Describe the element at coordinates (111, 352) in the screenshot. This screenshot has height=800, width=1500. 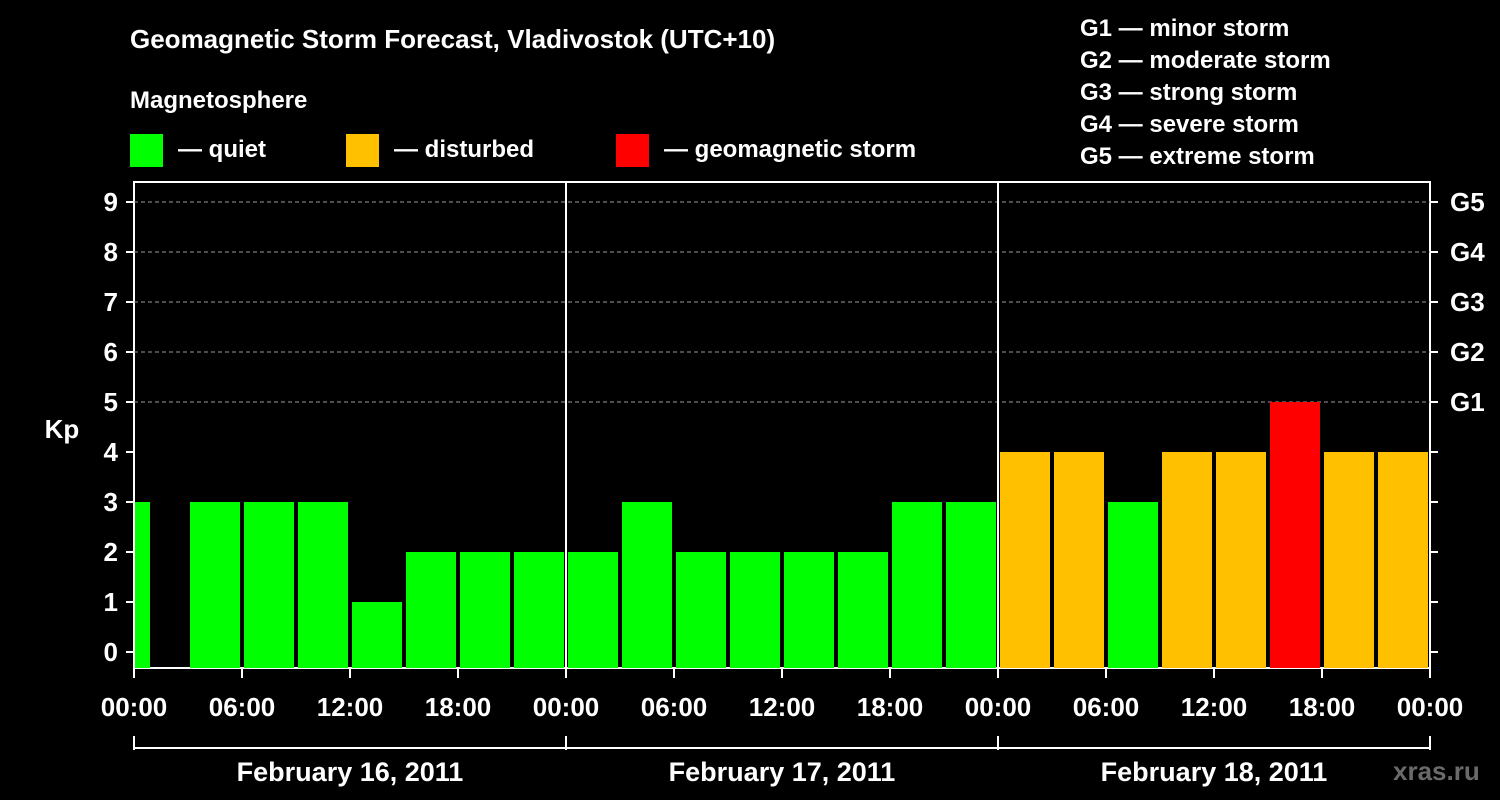
I see `y-tick-label-6: 6` at that location.